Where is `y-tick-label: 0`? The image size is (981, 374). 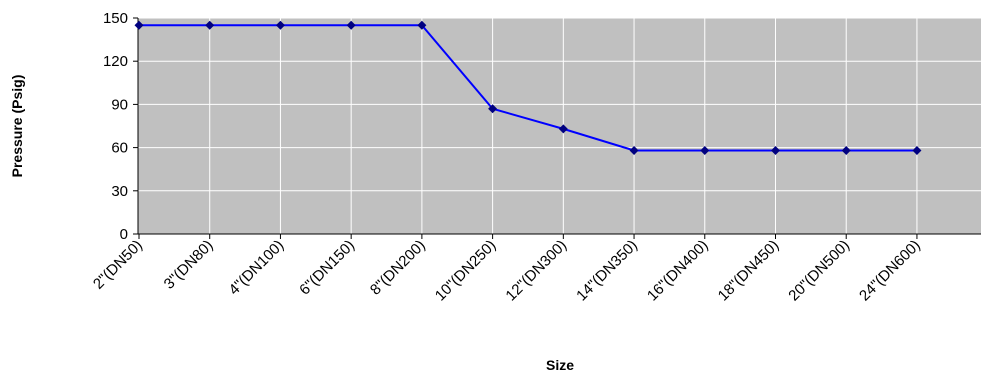 y-tick-label: 0 is located at coordinates (124, 234).